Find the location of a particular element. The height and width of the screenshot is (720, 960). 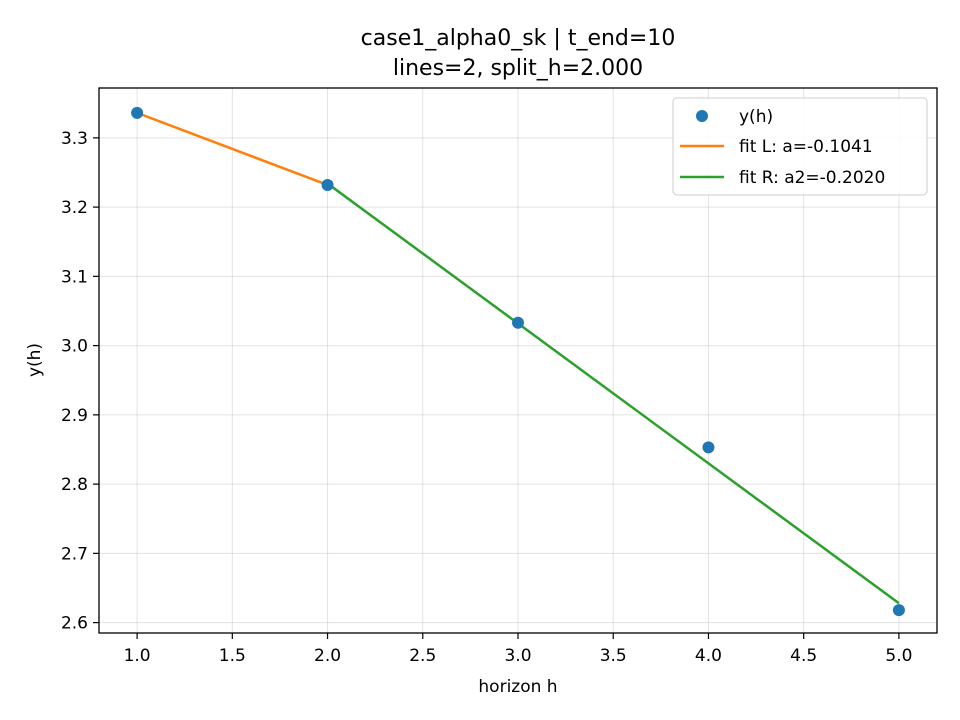

x-tick-label: 4.5 is located at coordinates (803, 656).